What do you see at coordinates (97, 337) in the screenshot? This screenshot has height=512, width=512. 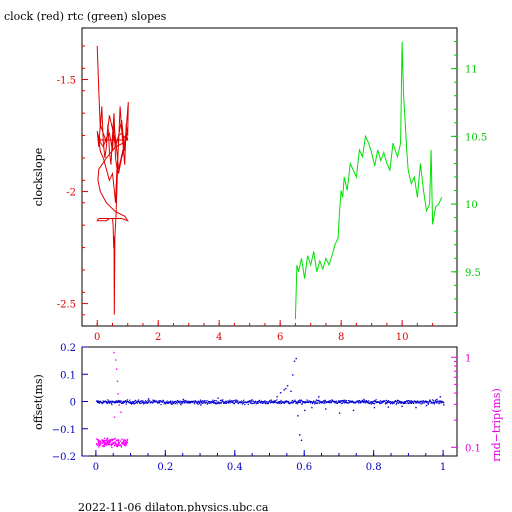 I see `top-x-tick-label: 0` at bounding box center [97, 337].